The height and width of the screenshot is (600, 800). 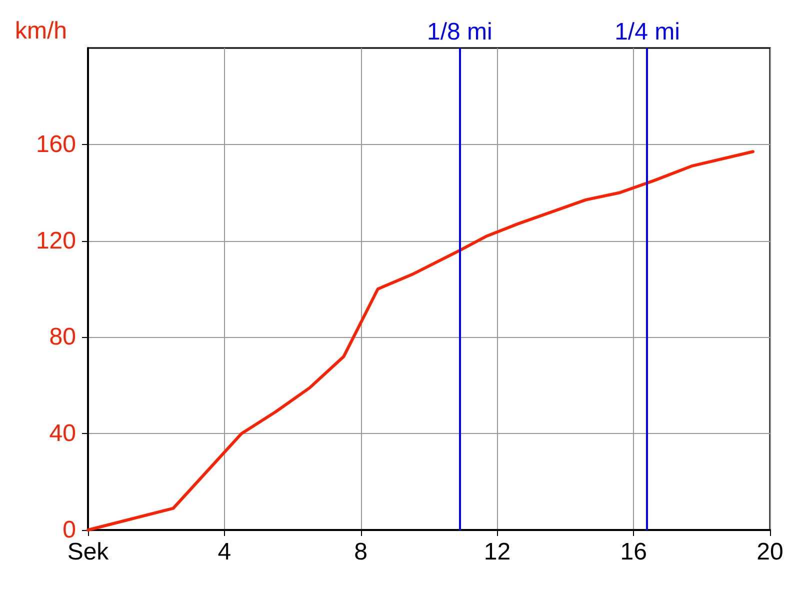 I want to click on x-tick-label: 8, so click(x=361, y=552).